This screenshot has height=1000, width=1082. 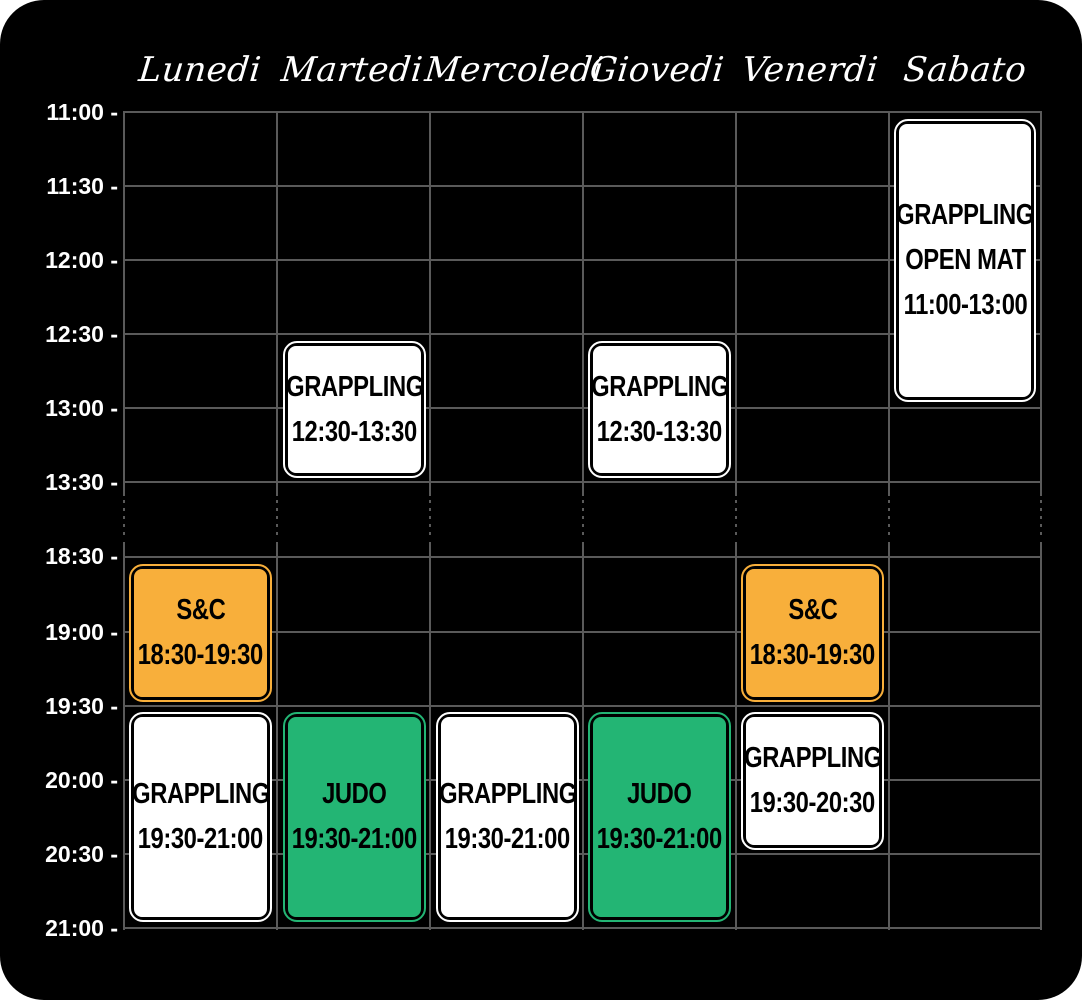 What do you see at coordinates (965, 305) in the screenshot?
I see `class-time: 11:00-13:00` at bounding box center [965, 305].